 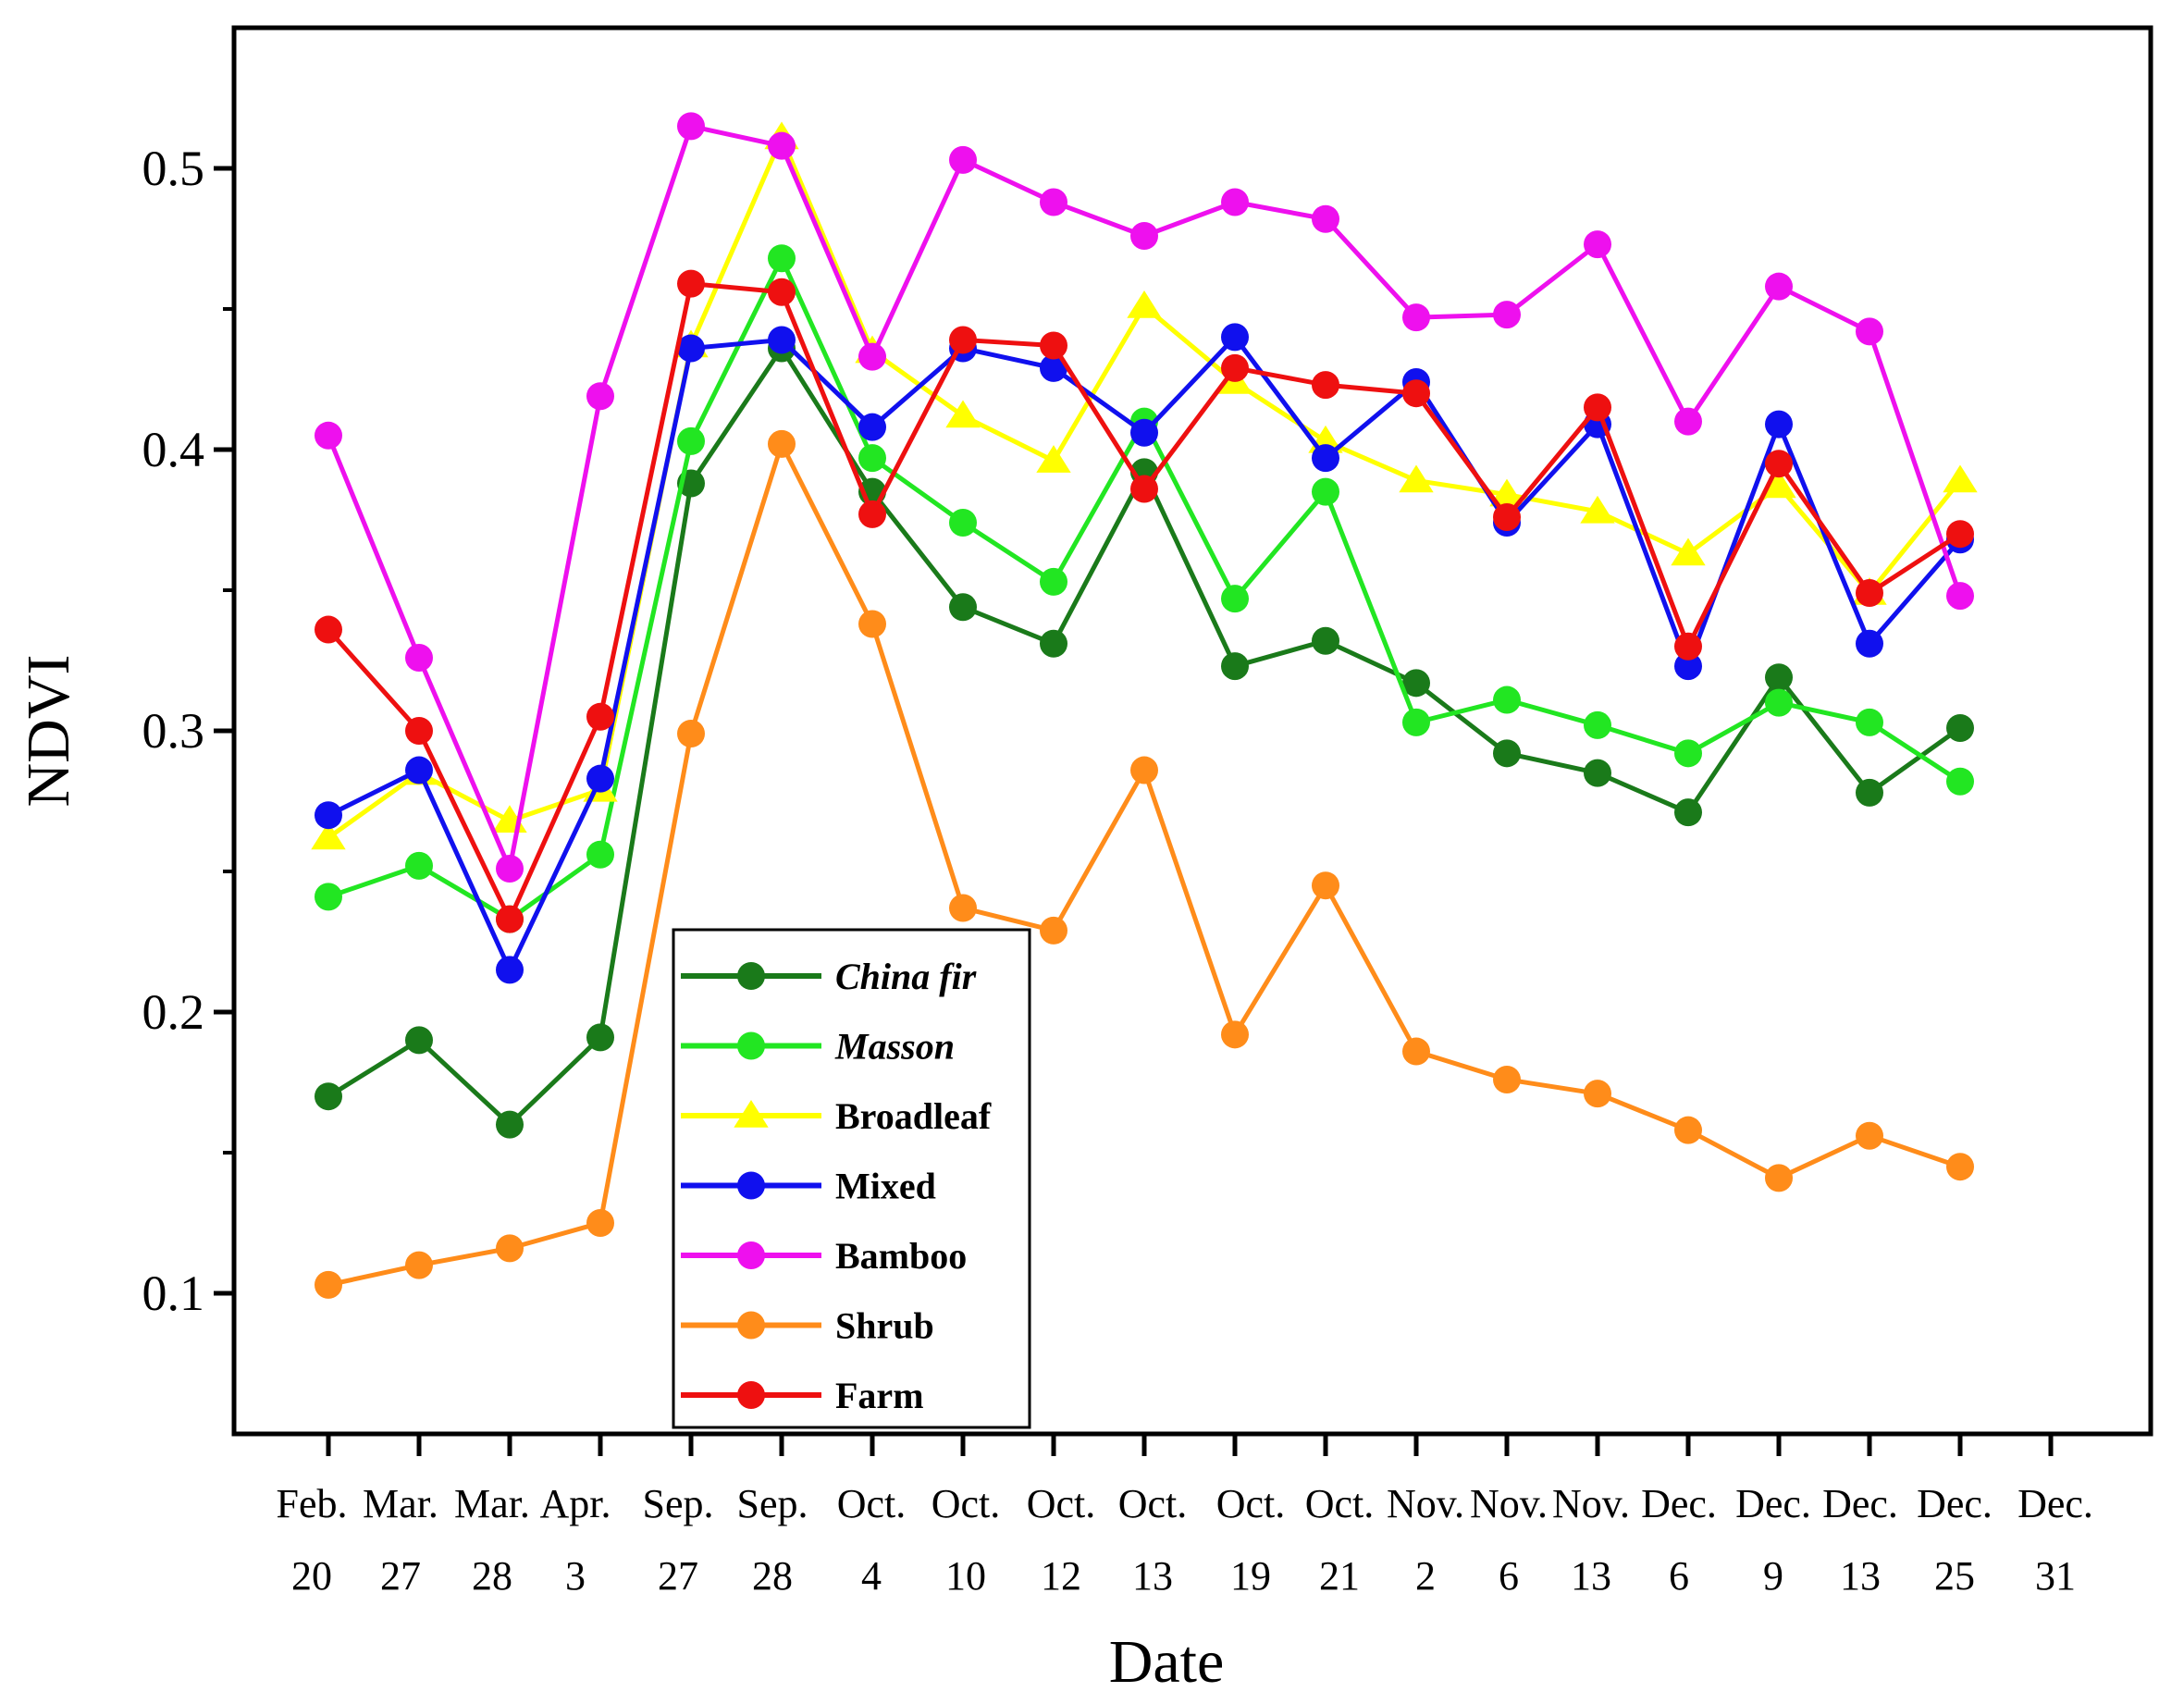 I want to click on x-tick-day: 10, so click(x=966, y=1576).